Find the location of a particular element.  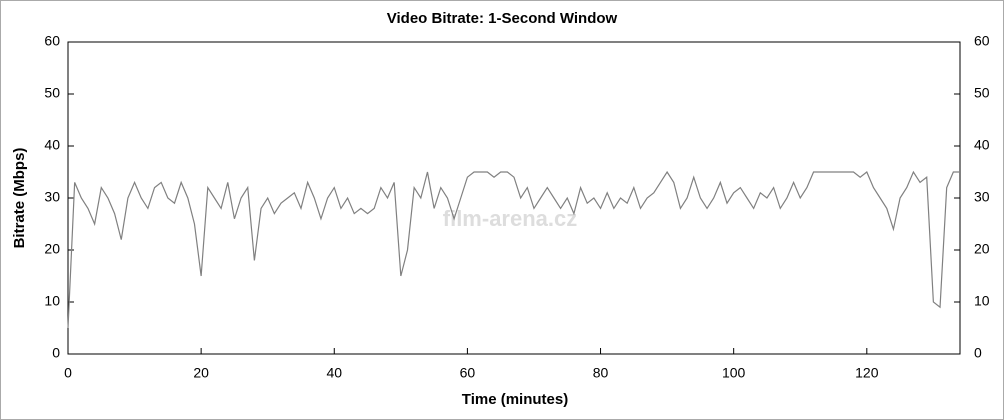

y-tick-label: 20 is located at coordinates (52, 249).